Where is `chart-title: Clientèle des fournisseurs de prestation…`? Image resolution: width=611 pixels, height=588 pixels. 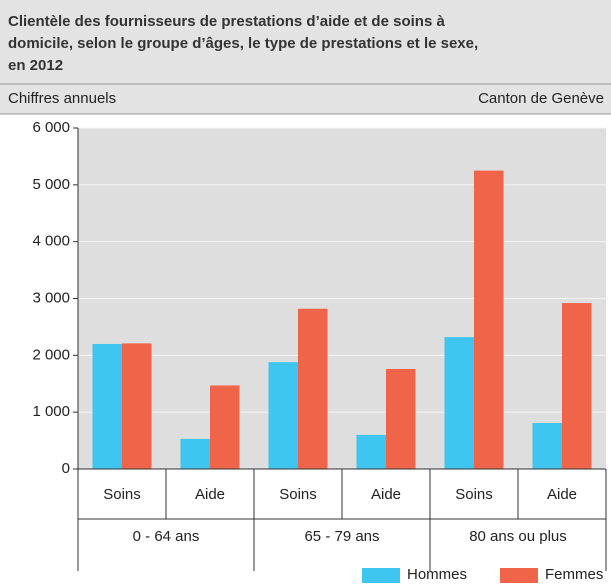 chart-title: Clientèle des fournisseurs de prestation… is located at coordinates (226, 21).